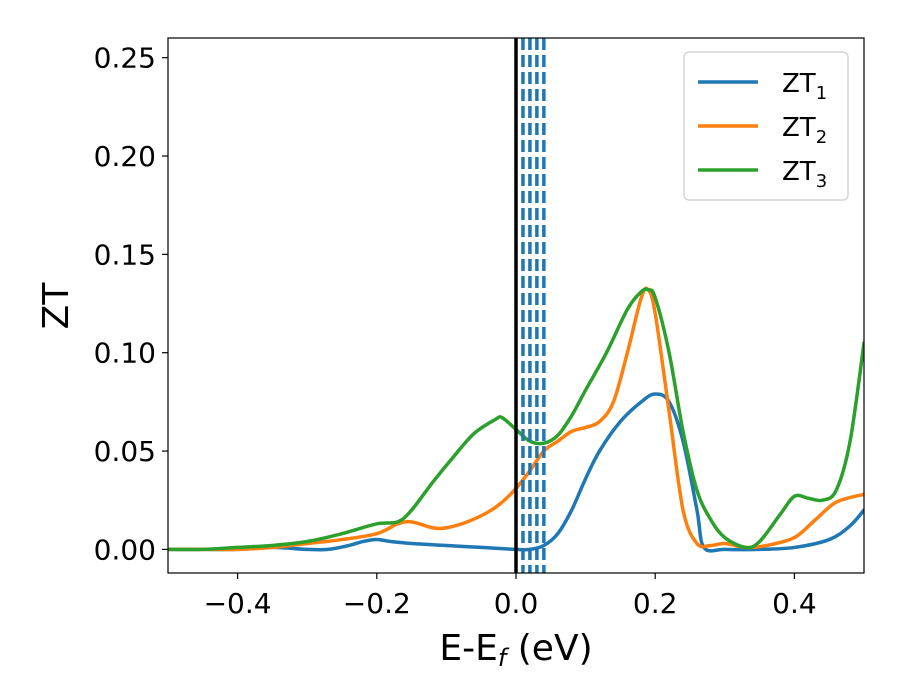 The height and width of the screenshot is (700, 900). What do you see at coordinates (125, 58) in the screenshot?
I see `y-tick-label: 0.25` at bounding box center [125, 58].